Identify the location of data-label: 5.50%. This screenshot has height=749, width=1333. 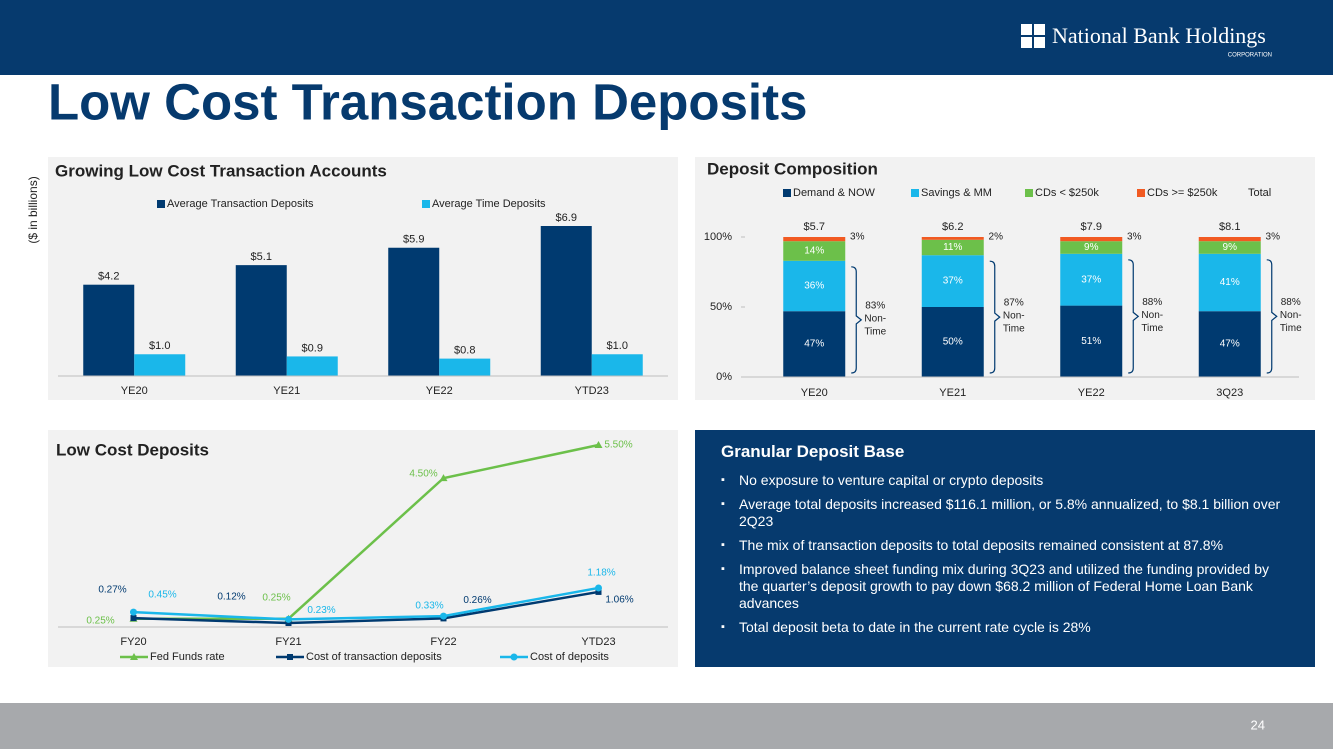
(618, 445).